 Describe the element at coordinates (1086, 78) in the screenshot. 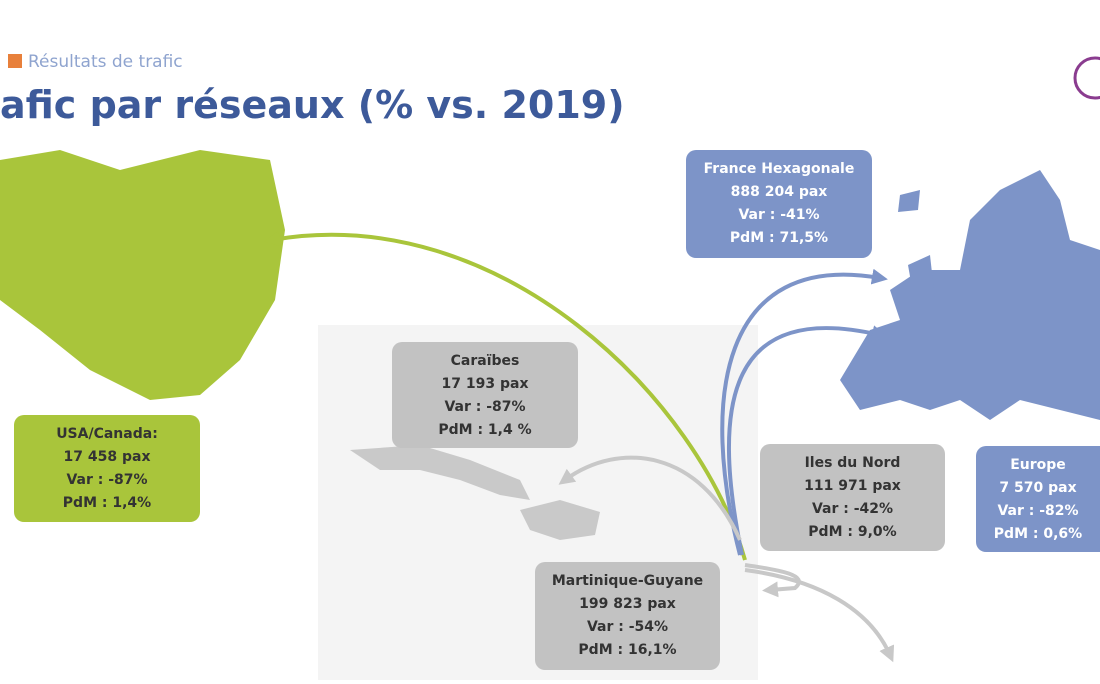

I see `logo` at that location.